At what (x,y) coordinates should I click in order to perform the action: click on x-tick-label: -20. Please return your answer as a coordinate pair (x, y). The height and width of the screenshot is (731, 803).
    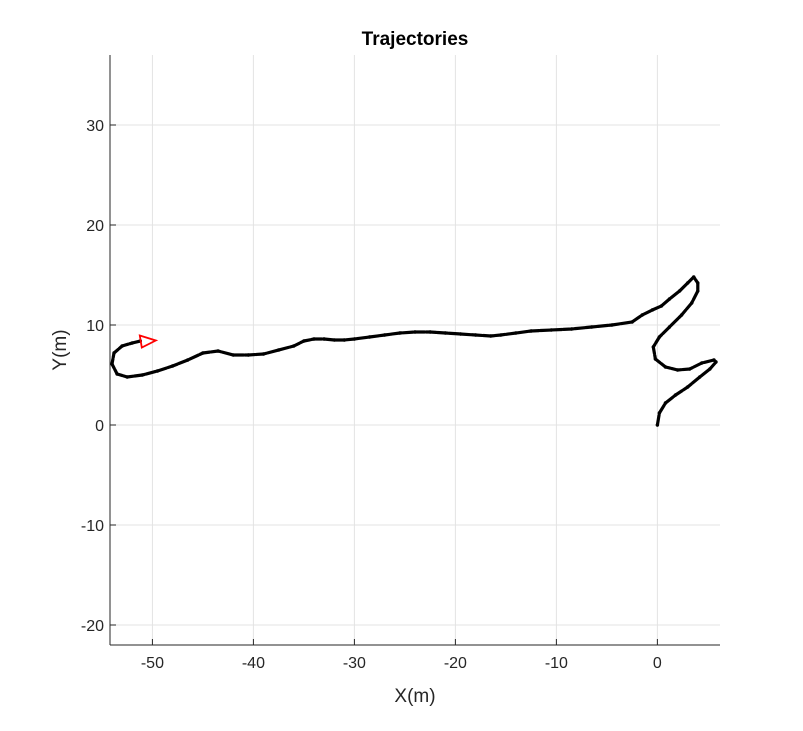
    Looking at the image, I should click on (455, 663).